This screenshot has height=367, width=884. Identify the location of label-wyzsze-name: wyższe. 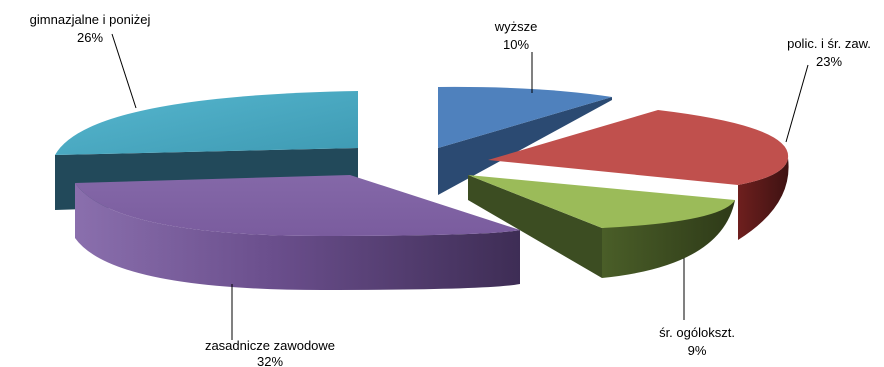
(516, 26).